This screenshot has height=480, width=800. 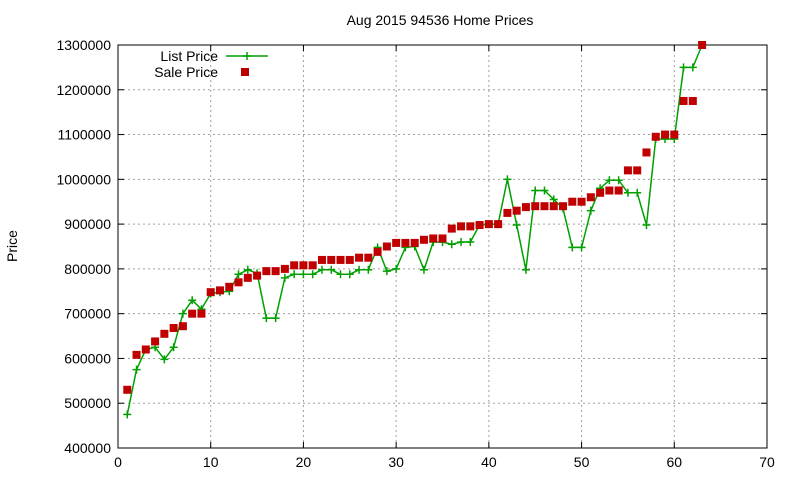 I want to click on legend-marker-list-price, so click(x=247, y=56).